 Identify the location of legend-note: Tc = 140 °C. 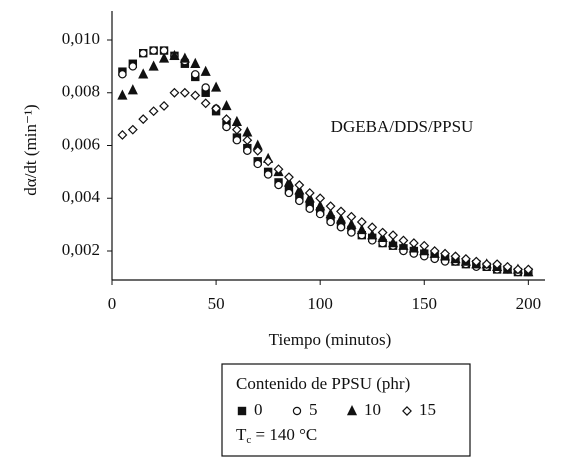
(276, 435).